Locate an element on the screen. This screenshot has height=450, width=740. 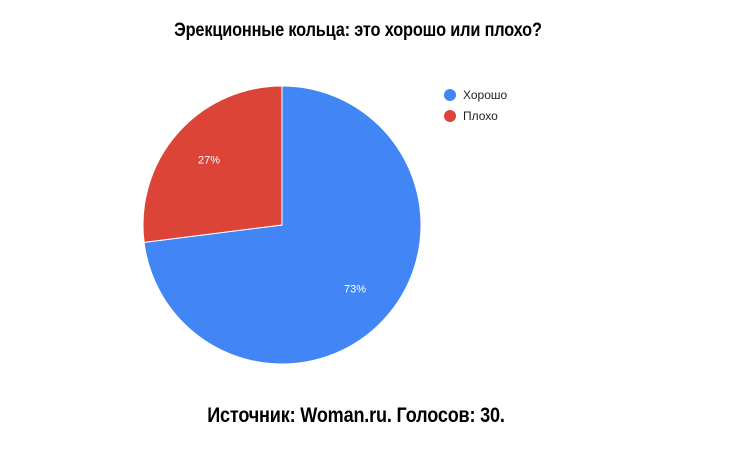
legend-item-bad: Плохо is located at coordinates (475, 115).